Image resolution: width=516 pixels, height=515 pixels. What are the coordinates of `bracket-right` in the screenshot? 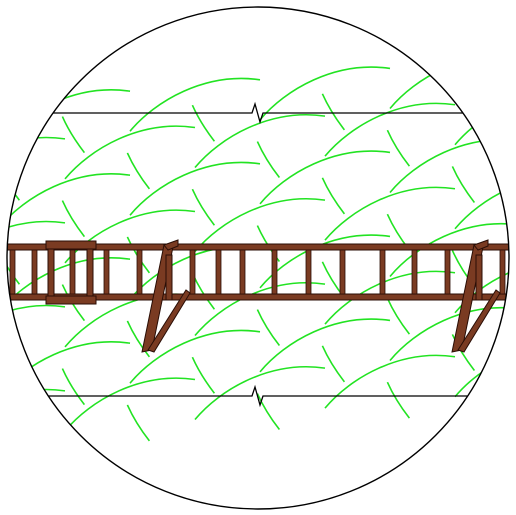 It's located at (476, 296).